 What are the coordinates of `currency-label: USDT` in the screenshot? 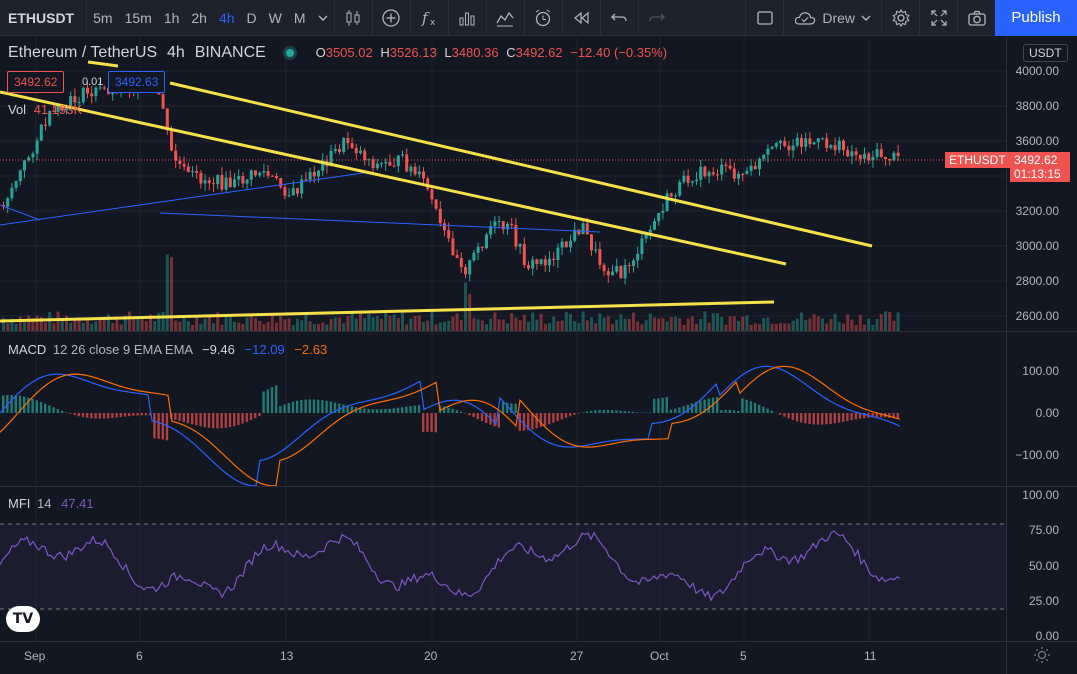 It's located at (1045, 53).